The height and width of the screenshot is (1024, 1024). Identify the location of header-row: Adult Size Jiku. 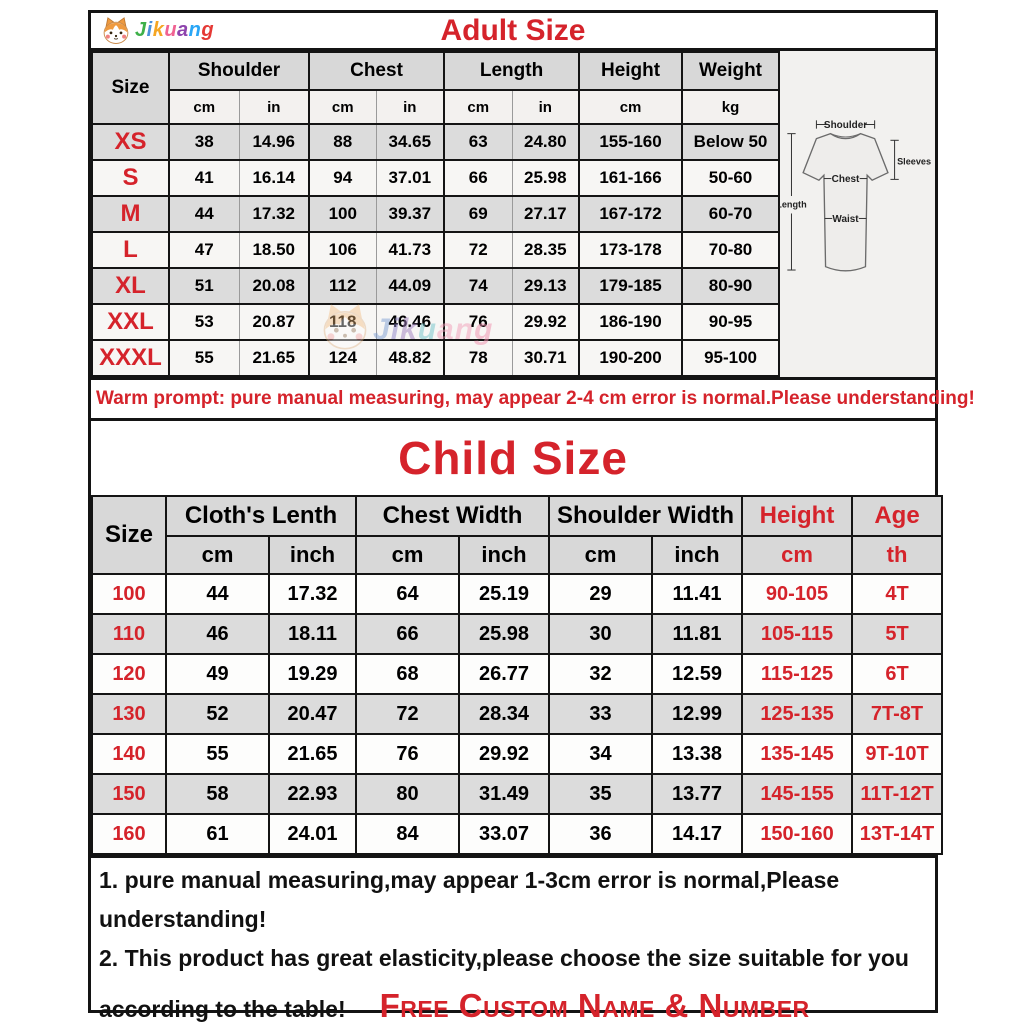
(513, 32).